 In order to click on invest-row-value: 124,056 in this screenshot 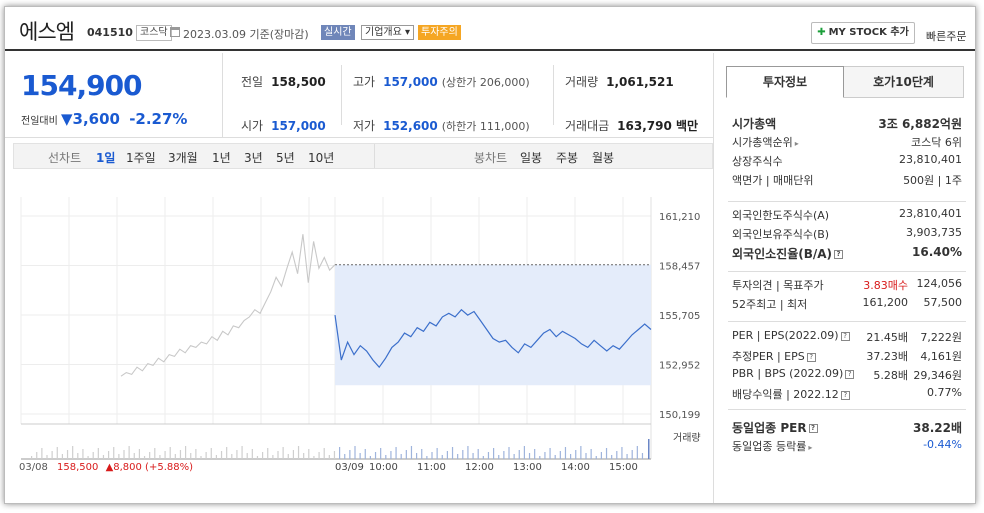, I will do `click(939, 283)`.